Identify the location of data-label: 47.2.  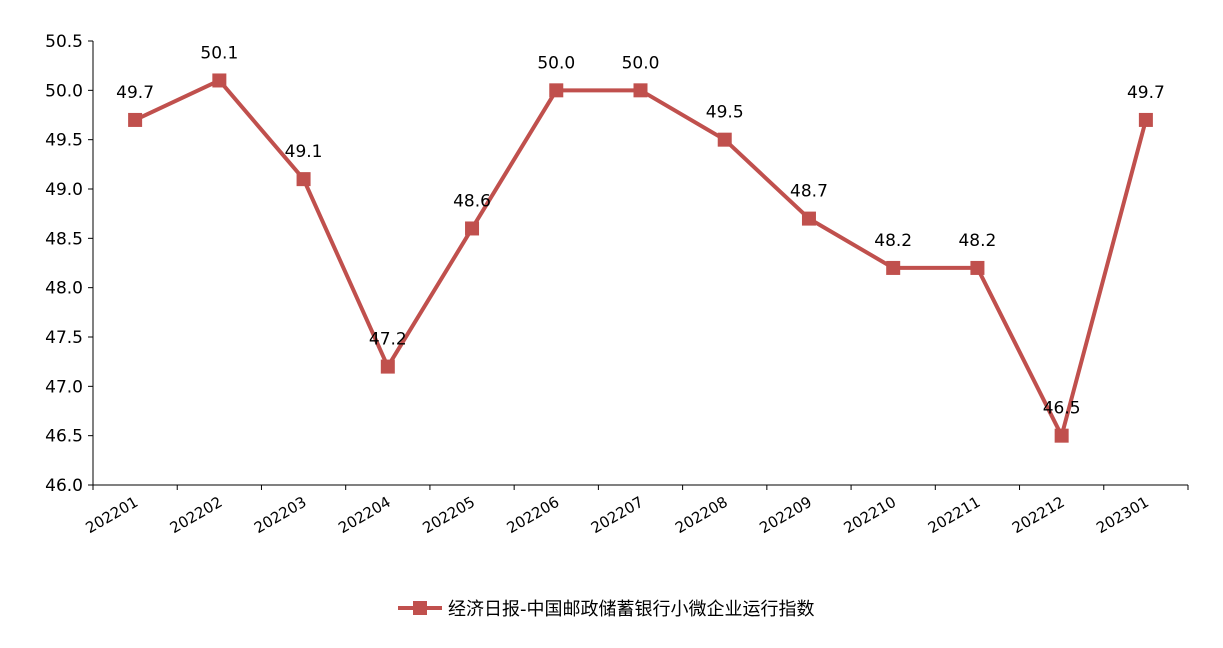
(388, 340).